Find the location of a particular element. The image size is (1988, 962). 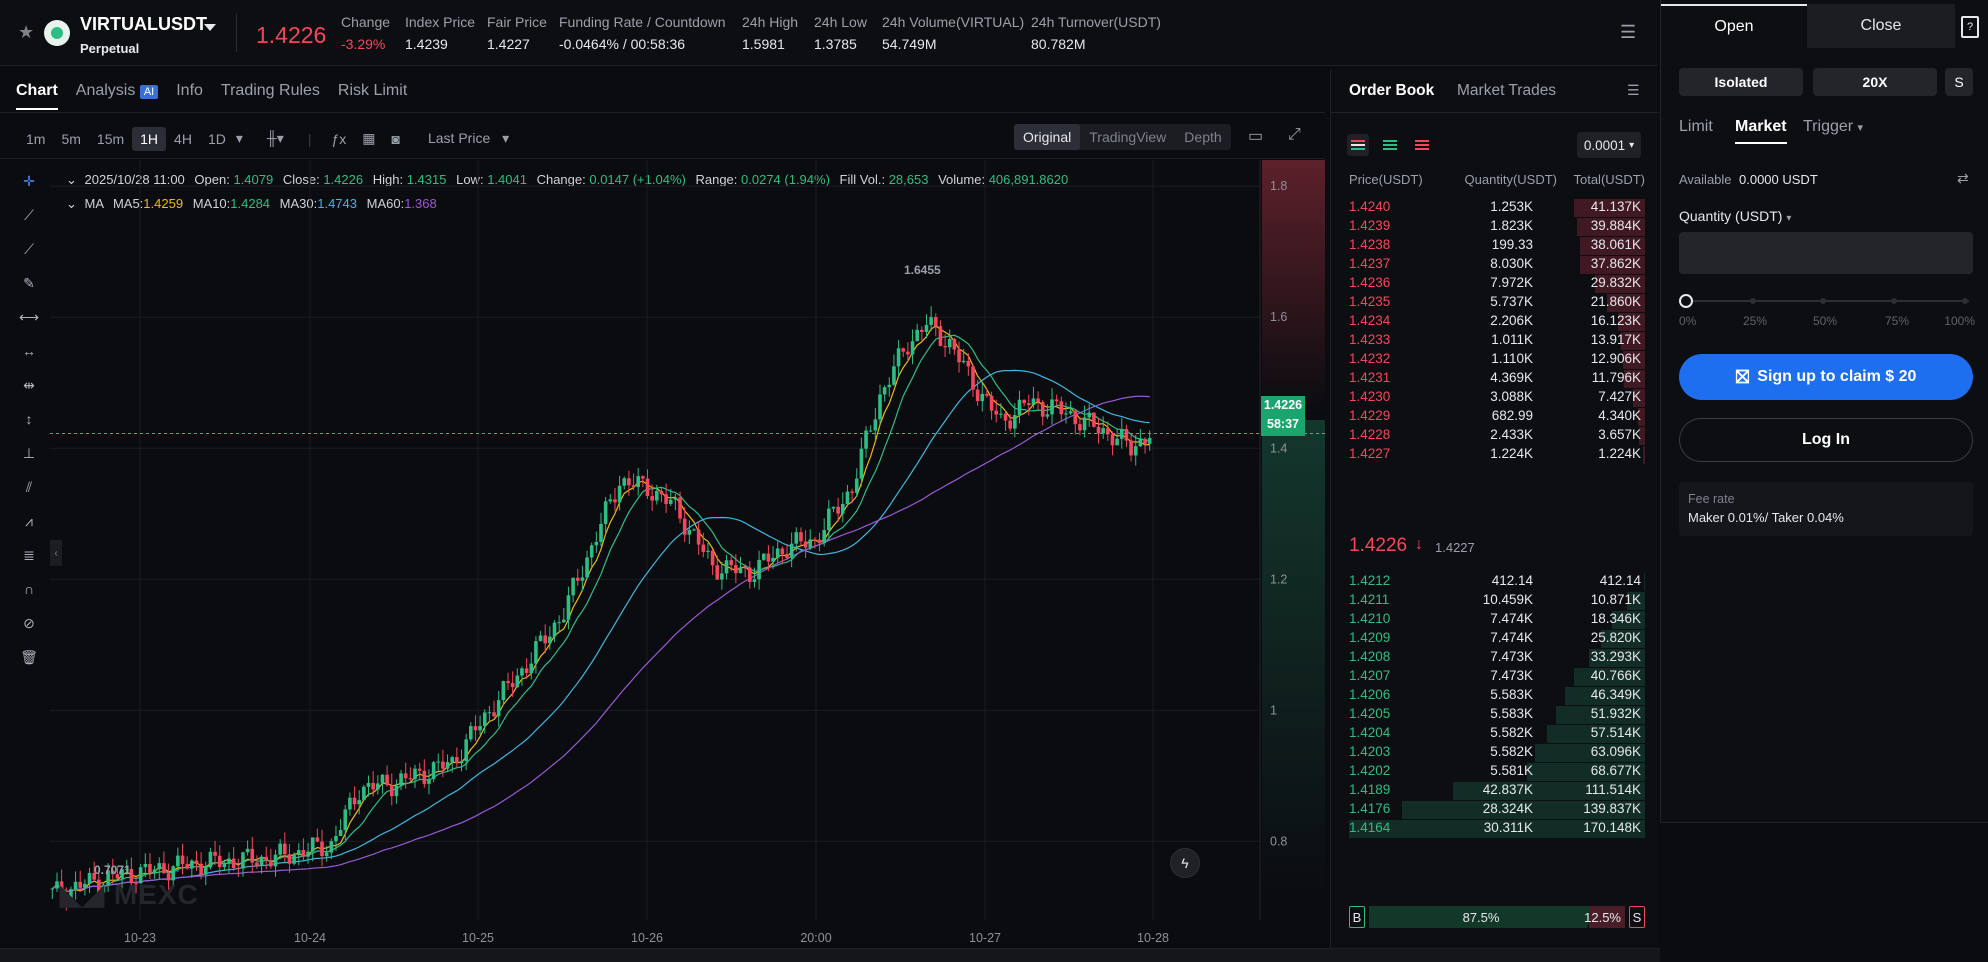

view-original: Original is located at coordinates (1047, 137).